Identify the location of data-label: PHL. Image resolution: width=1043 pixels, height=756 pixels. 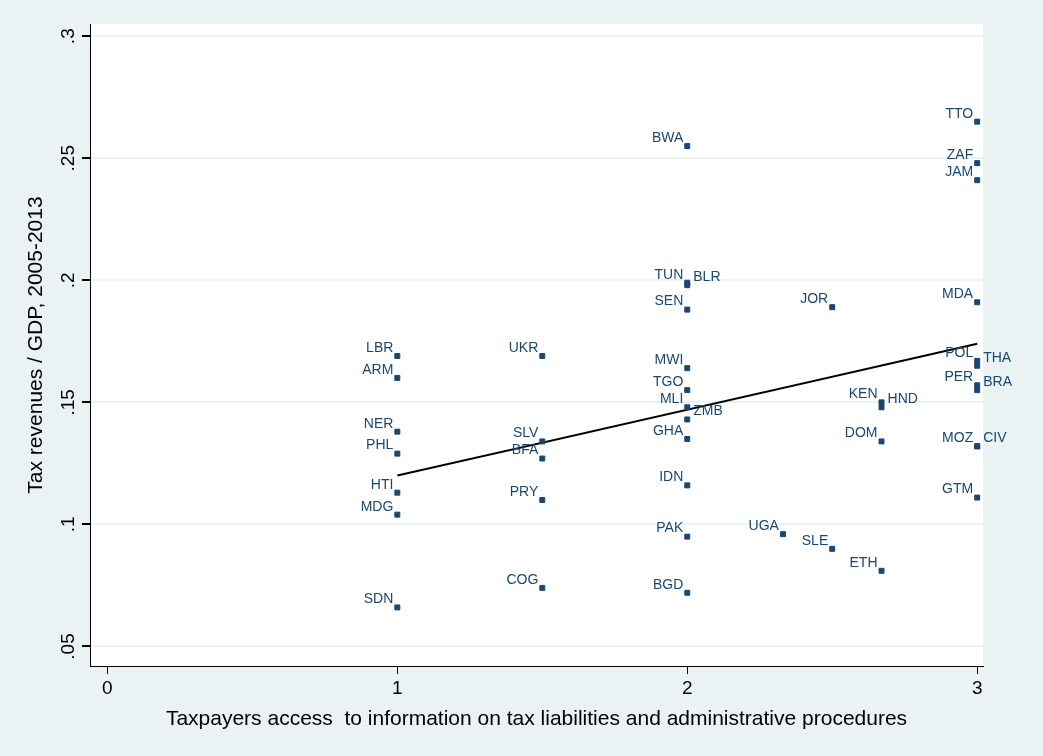
(380, 444).